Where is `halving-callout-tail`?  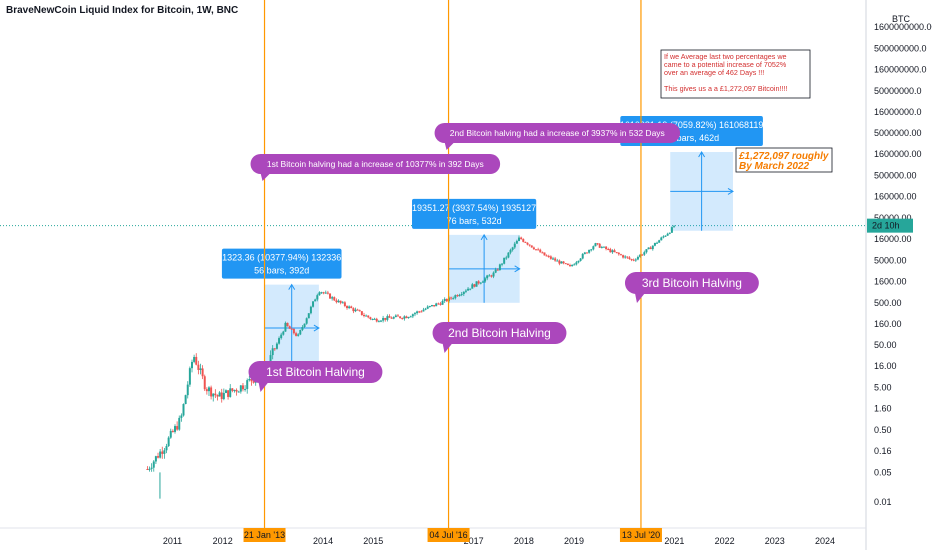
halving-callout-tail is located at coordinates (447, 348).